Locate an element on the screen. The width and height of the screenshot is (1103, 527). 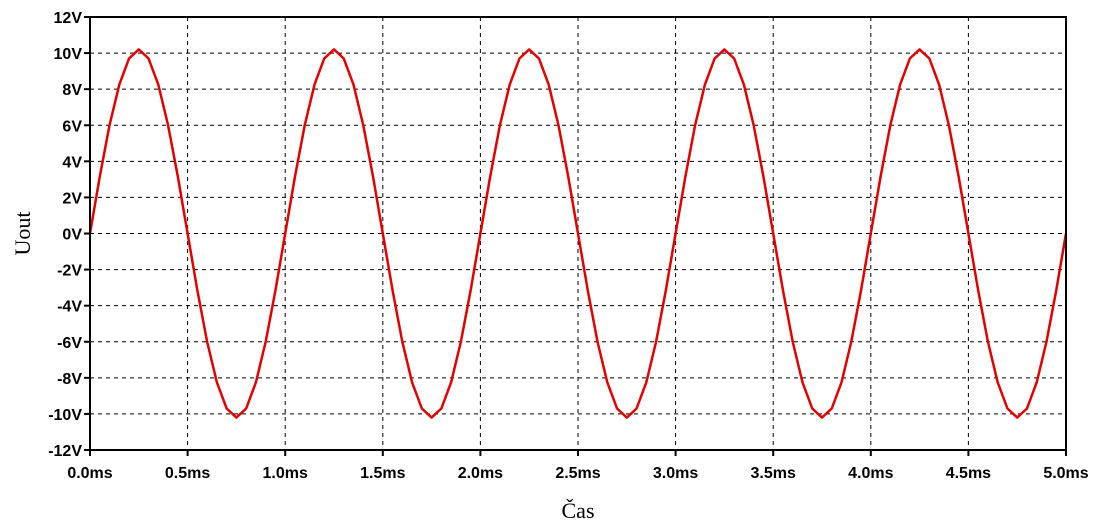
x-axis-title: Čas is located at coordinates (578, 510).